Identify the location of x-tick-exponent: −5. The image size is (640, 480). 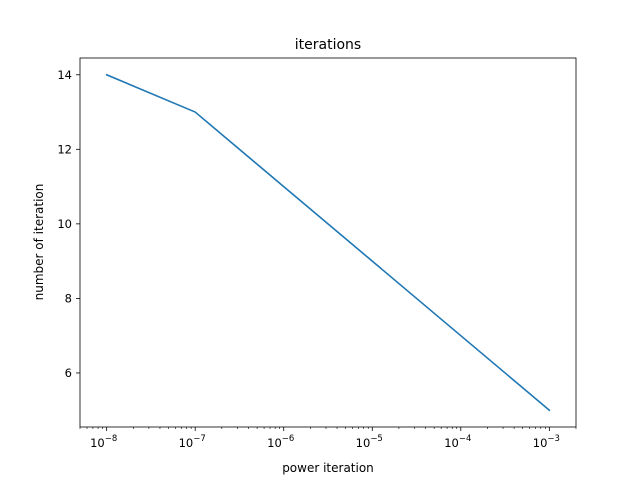
(376, 439).